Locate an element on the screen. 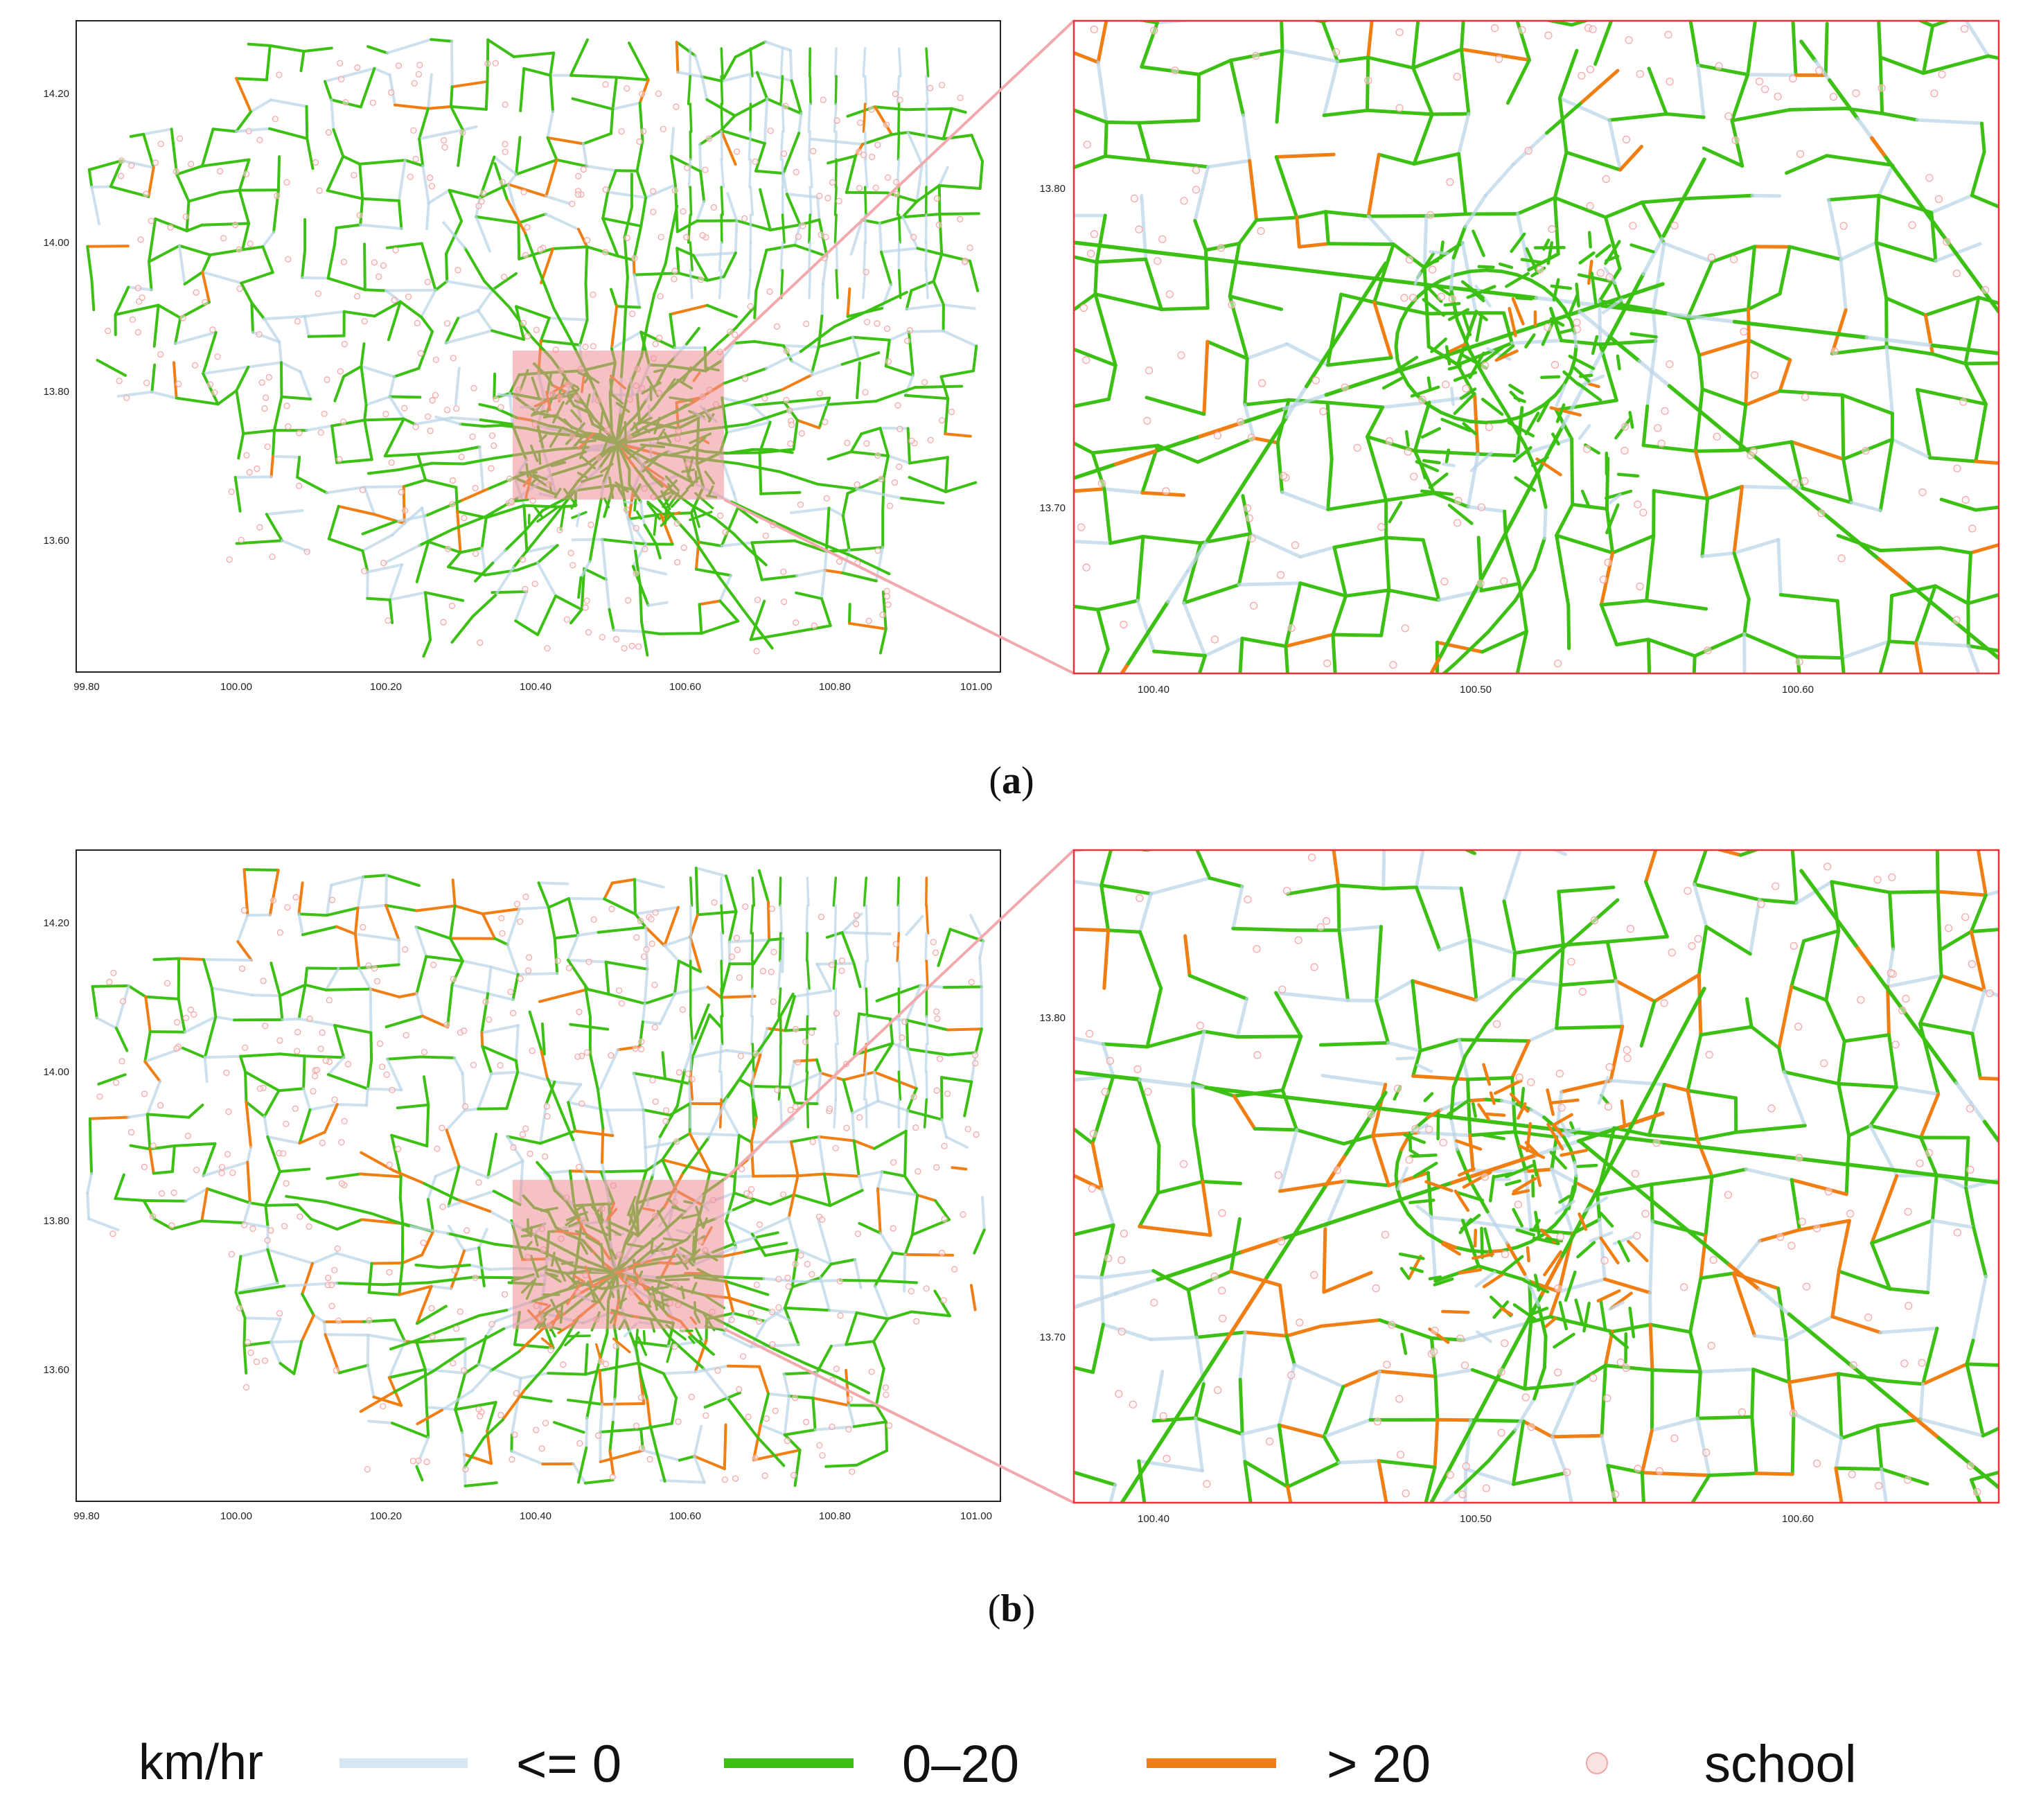 The height and width of the screenshot is (1820, 2023). overview-x-tick-label: 101.00 is located at coordinates (976, 687).